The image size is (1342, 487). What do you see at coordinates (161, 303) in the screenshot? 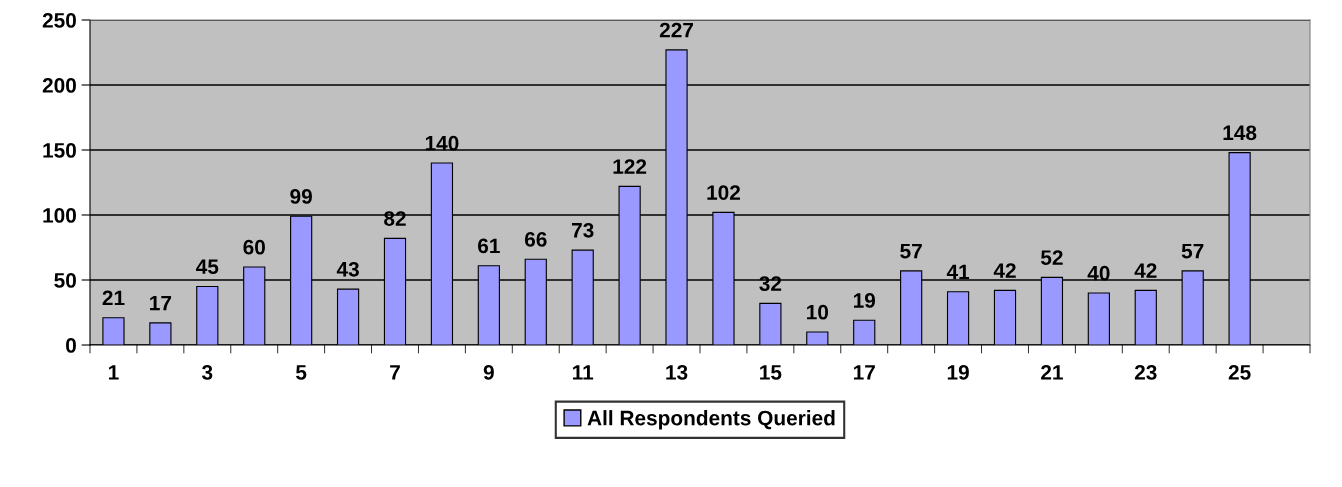
I see `data-label: 17` at bounding box center [161, 303].